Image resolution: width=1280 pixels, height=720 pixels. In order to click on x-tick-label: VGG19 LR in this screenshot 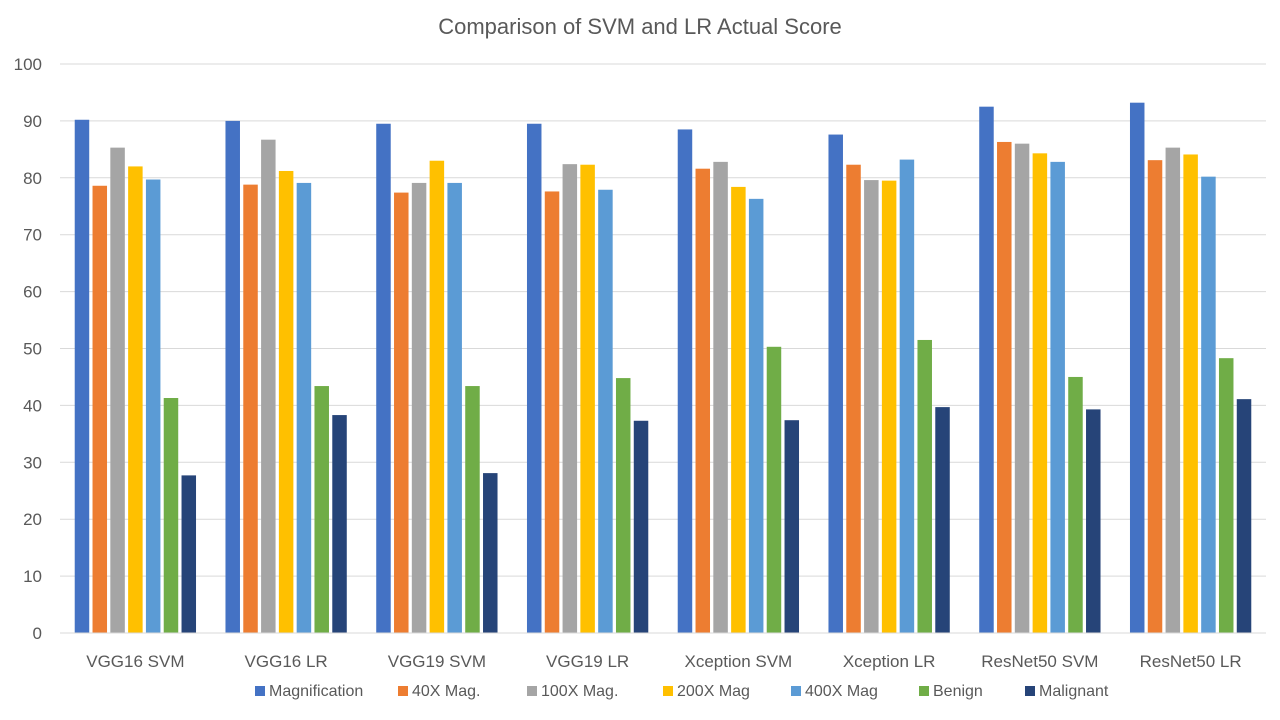, I will do `click(587, 661)`.